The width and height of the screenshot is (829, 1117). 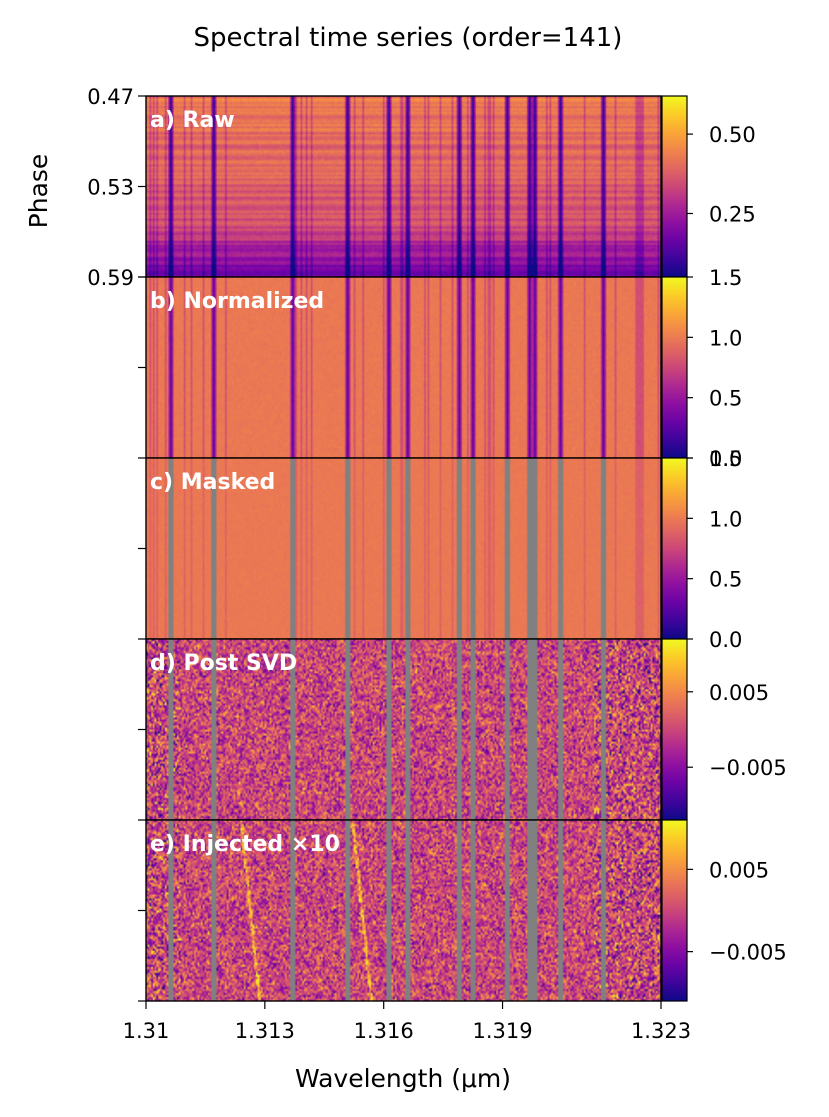 I want to click on panel-injected: e) Injected ×10 −0.005 0.005, so click(x=462, y=910).